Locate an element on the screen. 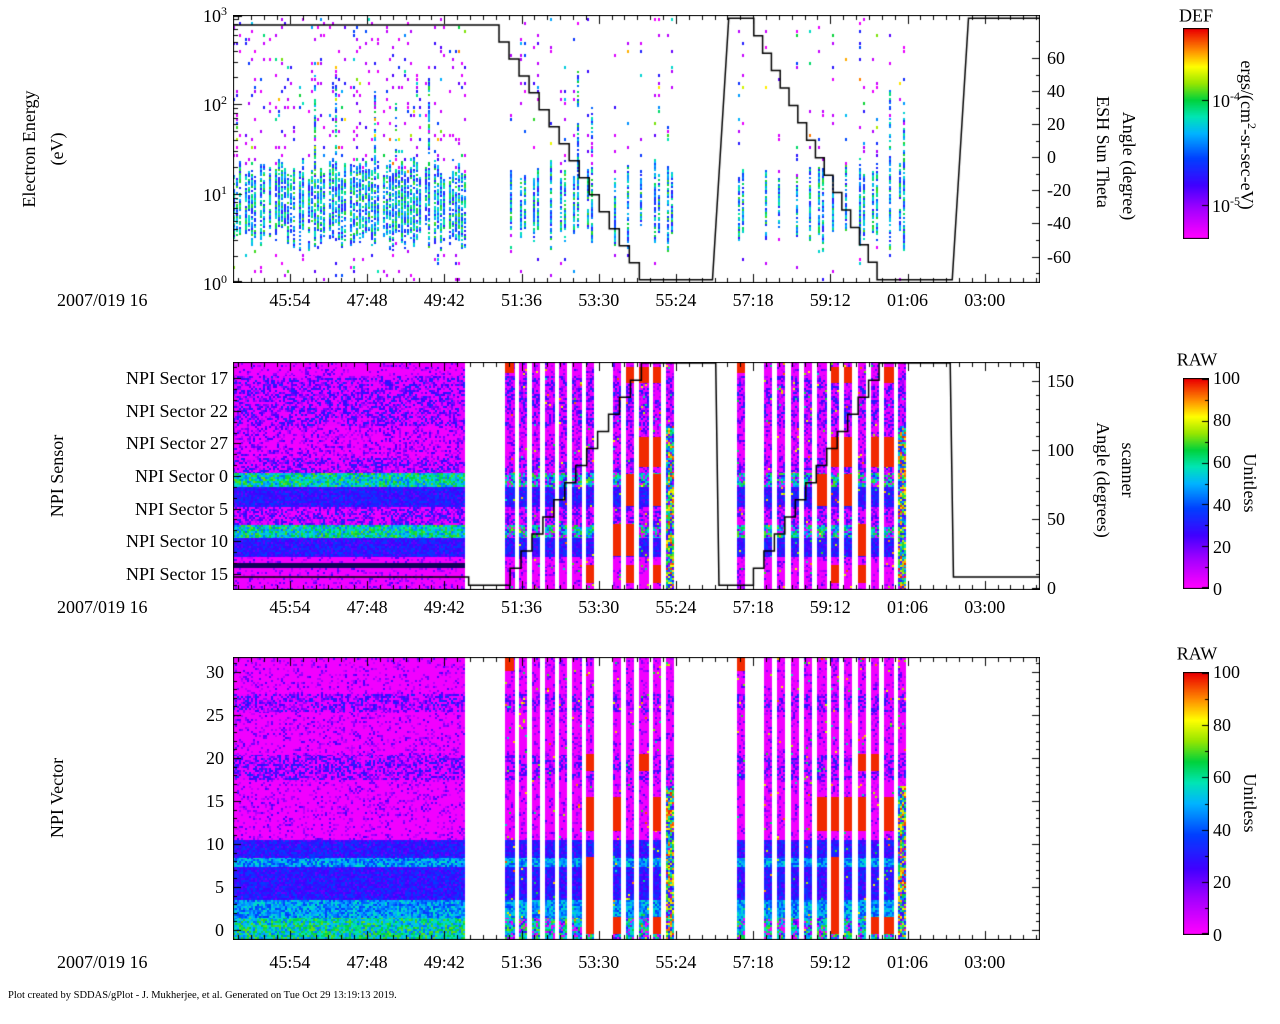 Image resolution: width=1280 pixels, height=1024 pixels. right-tick-label-sun-theta: -60 is located at coordinates (1059, 256).